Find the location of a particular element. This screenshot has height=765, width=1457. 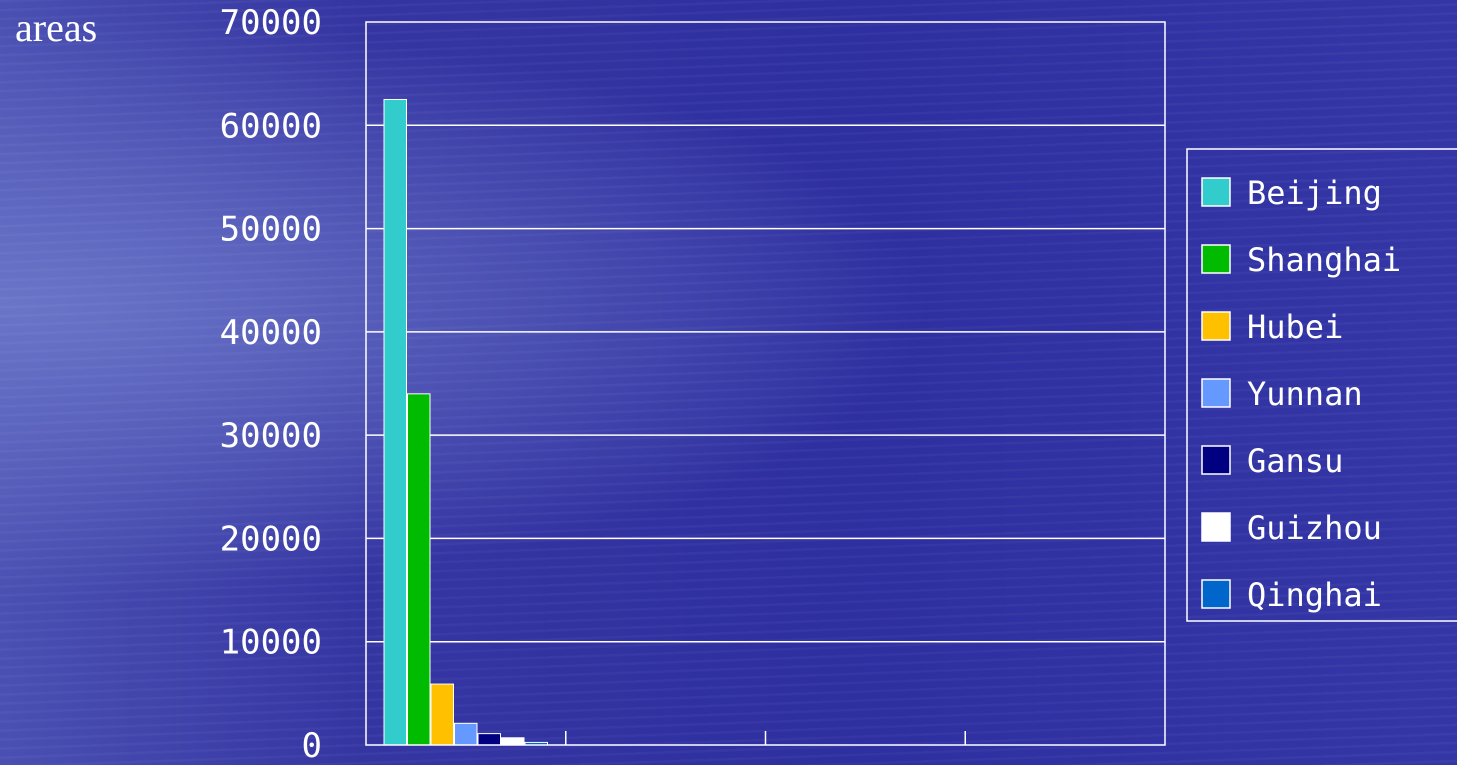

legend-box is located at coordinates (1321, 385).